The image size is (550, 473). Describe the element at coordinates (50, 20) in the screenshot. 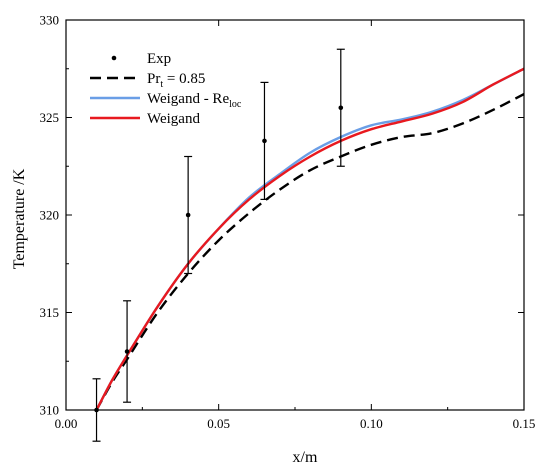

I see `y-tick-label-4: 330` at that location.